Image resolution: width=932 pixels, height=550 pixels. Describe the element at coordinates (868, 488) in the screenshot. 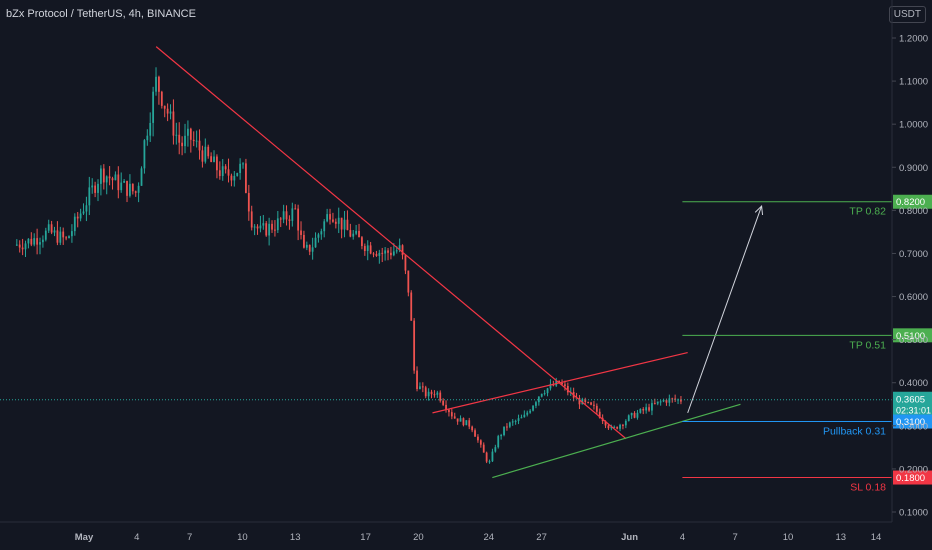

I see `sl-0.18-label: SL 0.18` at that location.